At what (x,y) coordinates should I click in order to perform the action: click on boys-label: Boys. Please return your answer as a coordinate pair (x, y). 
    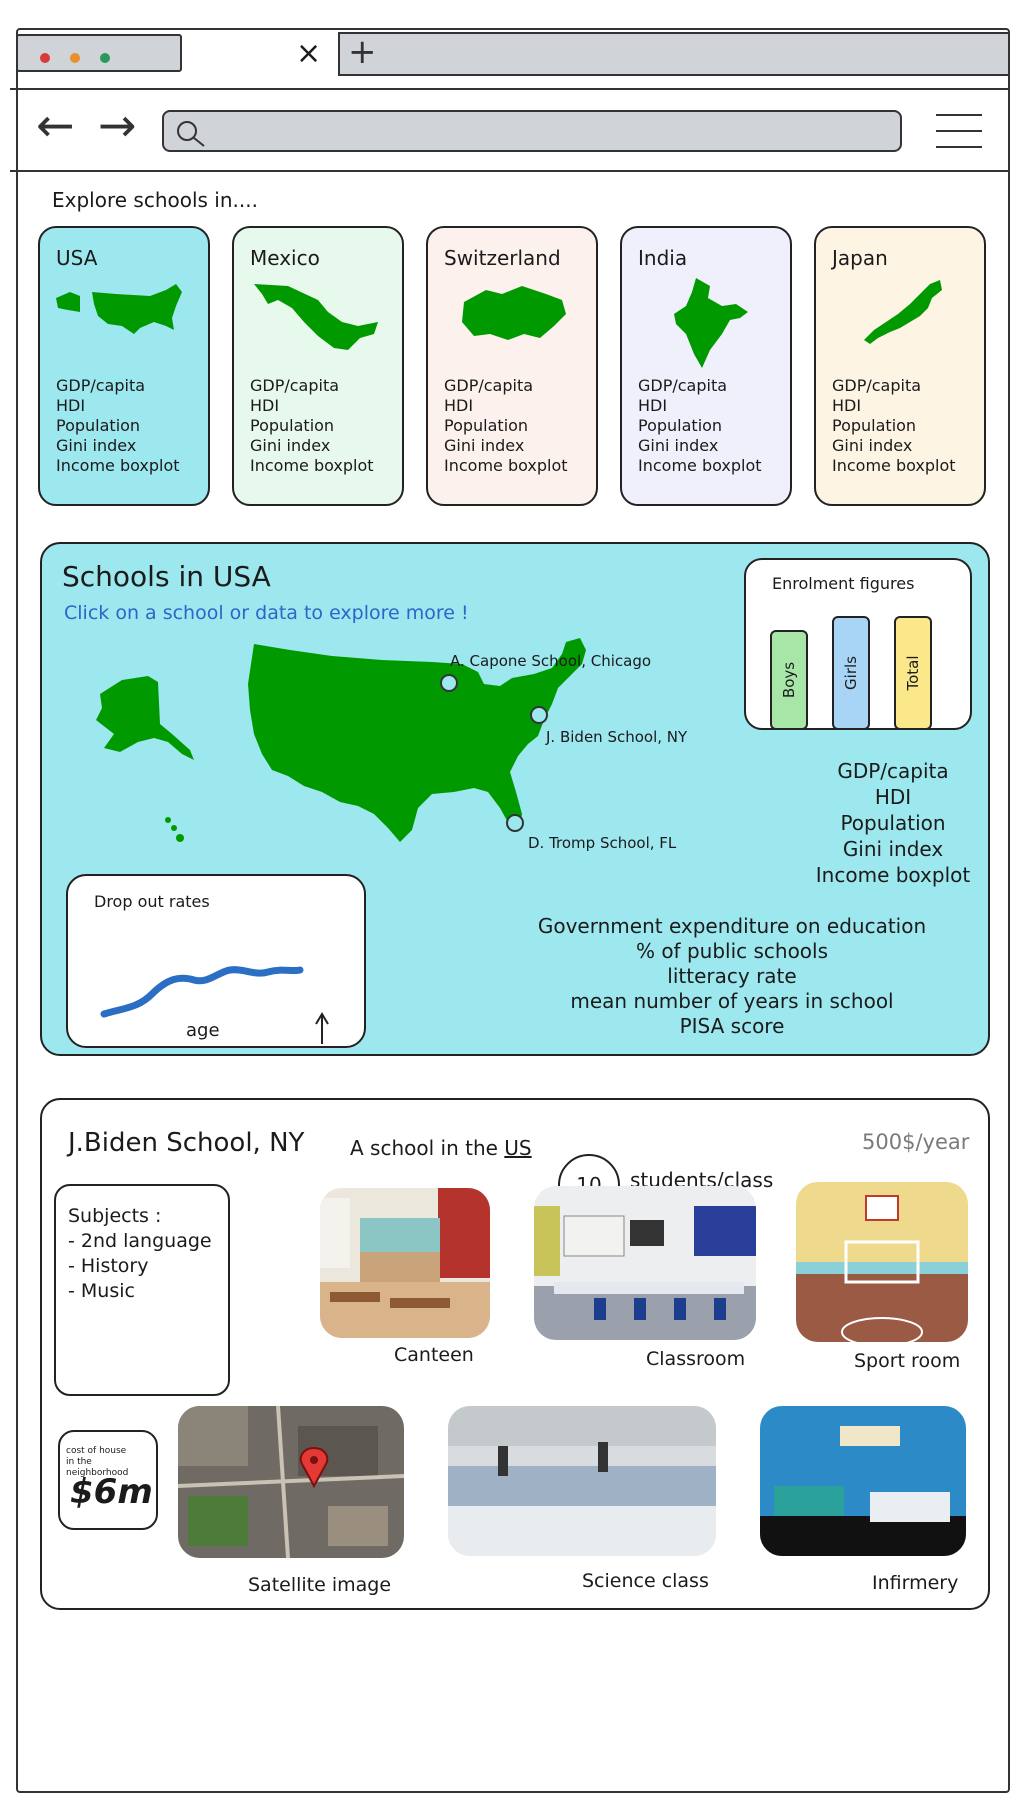
    Looking at the image, I should click on (789, 680).